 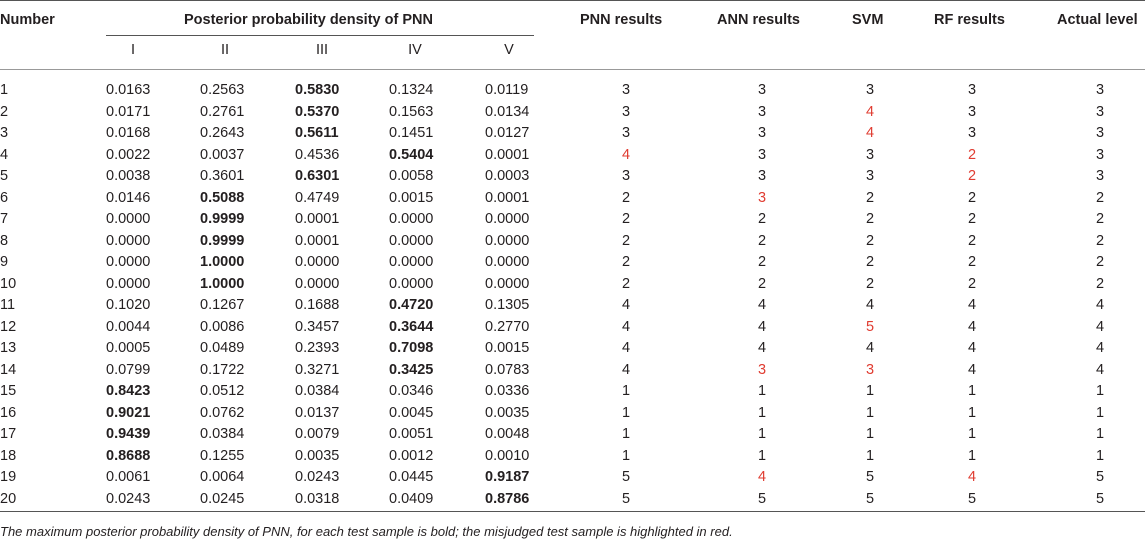 What do you see at coordinates (507, 477) in the screenshot?
I see `posterior-cell: 0.9187` at bounding box center [507, 477].